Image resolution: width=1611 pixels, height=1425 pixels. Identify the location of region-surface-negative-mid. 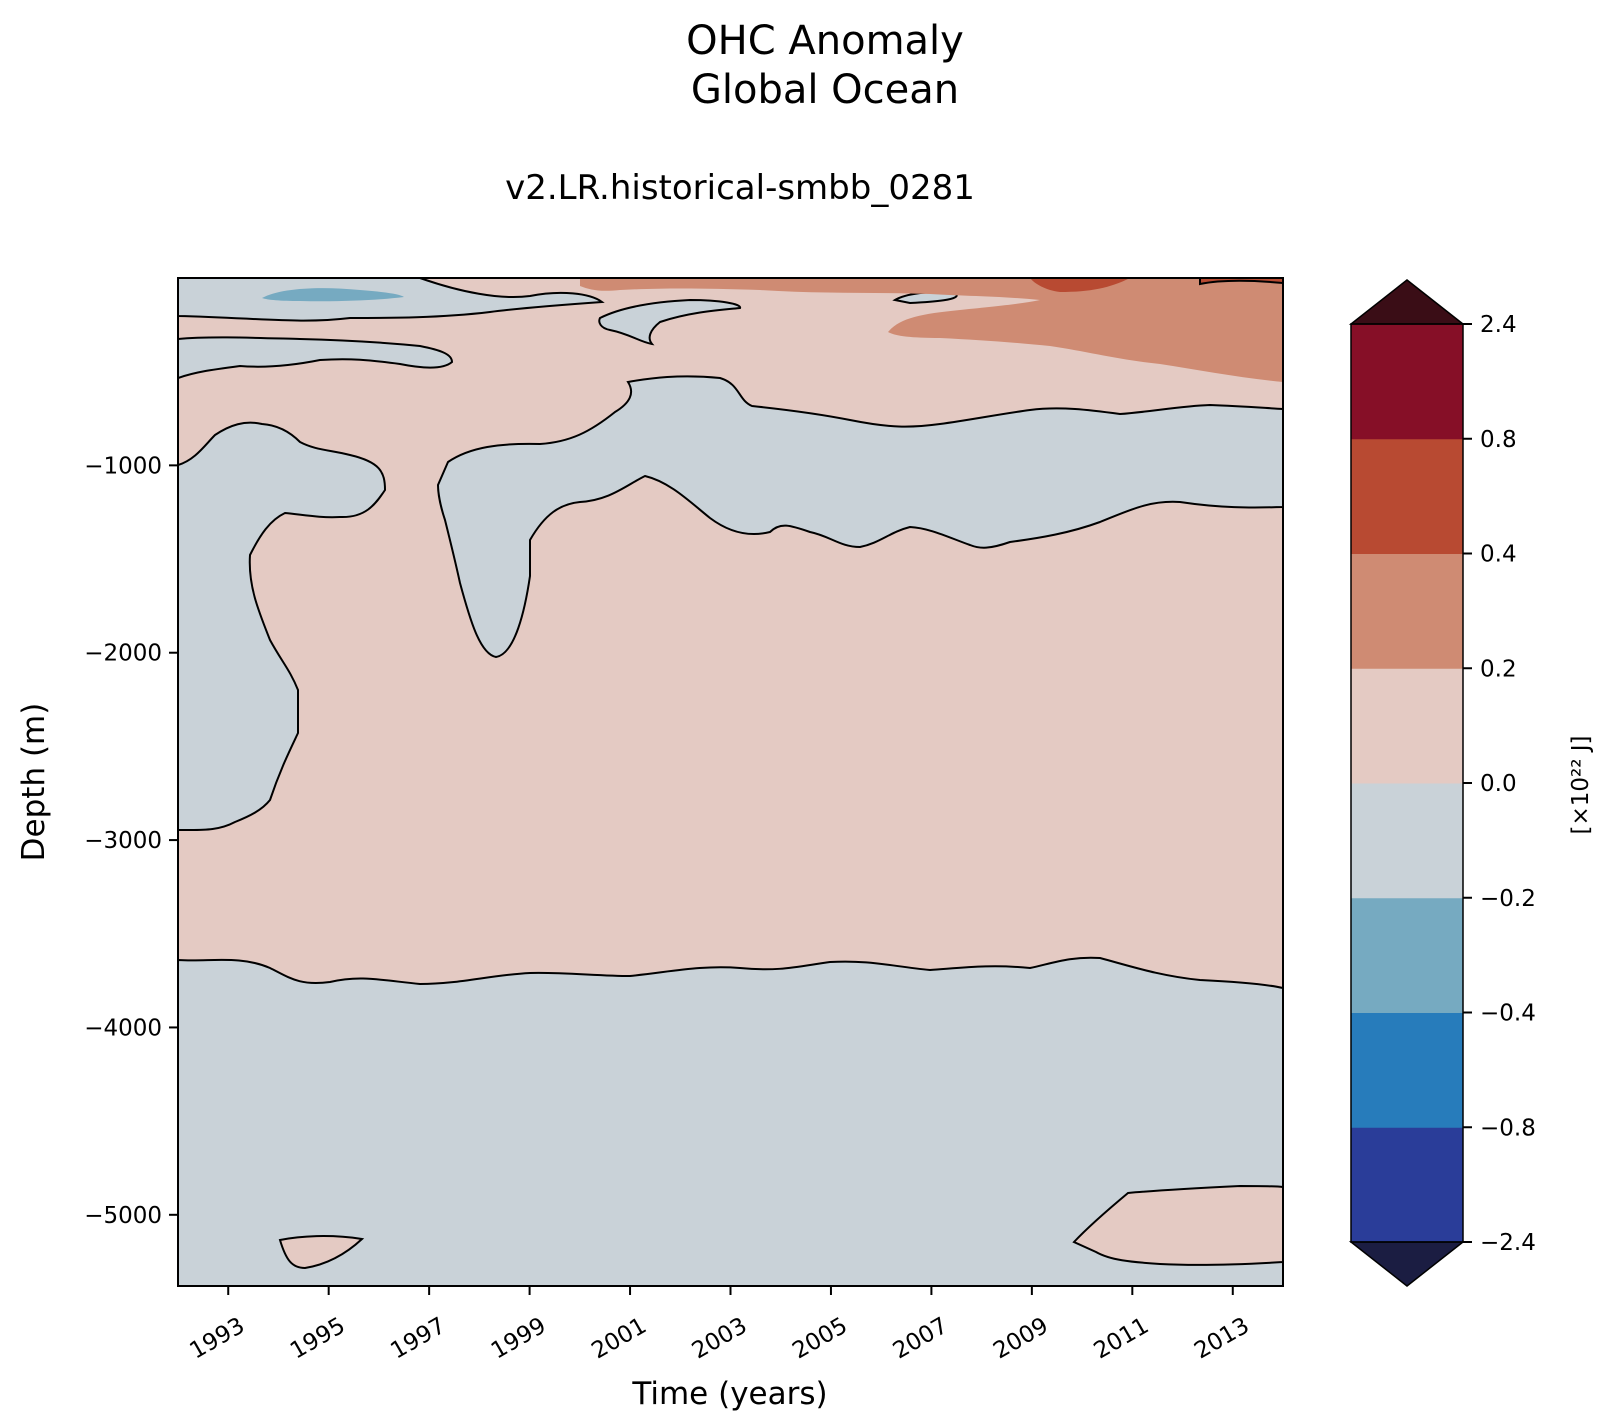
(670, 322).